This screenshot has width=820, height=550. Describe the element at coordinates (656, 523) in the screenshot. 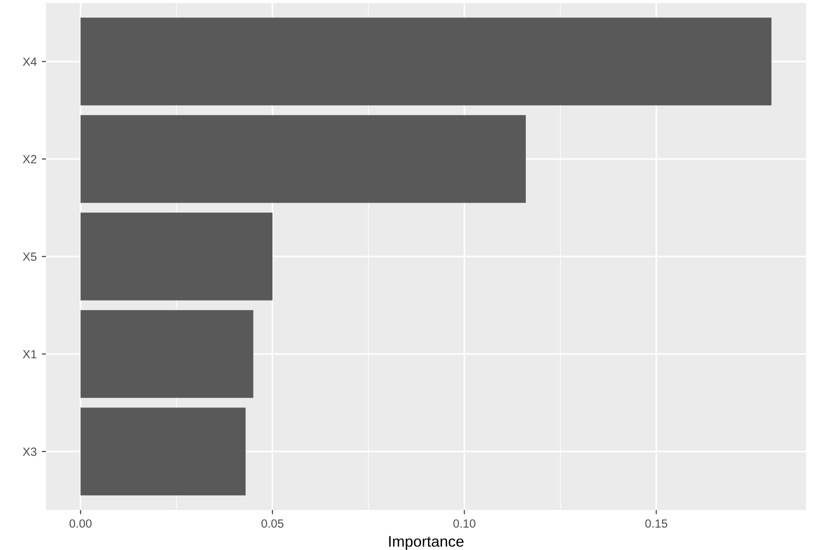

I see `x-tick-label: 0.15` at that location.